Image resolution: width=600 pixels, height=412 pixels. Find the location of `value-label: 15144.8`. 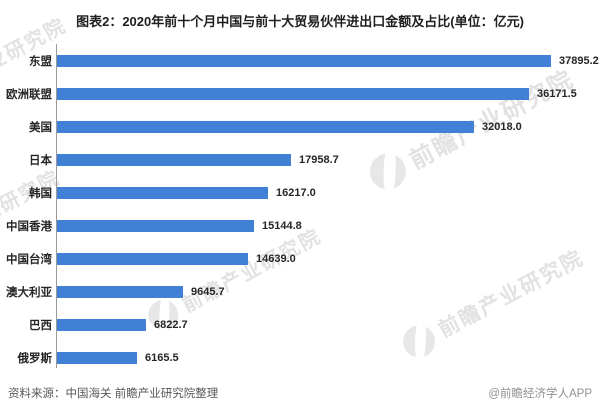

value-label: 15144.8 is located at coordinates (282, 225).